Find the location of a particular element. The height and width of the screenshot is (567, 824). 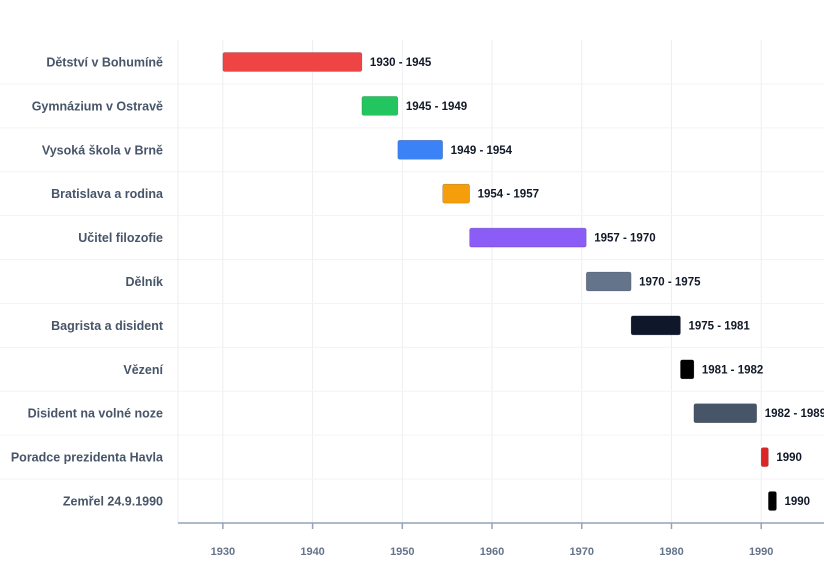

category-label: Bagrista a disident is located at coordinates (107, 326).